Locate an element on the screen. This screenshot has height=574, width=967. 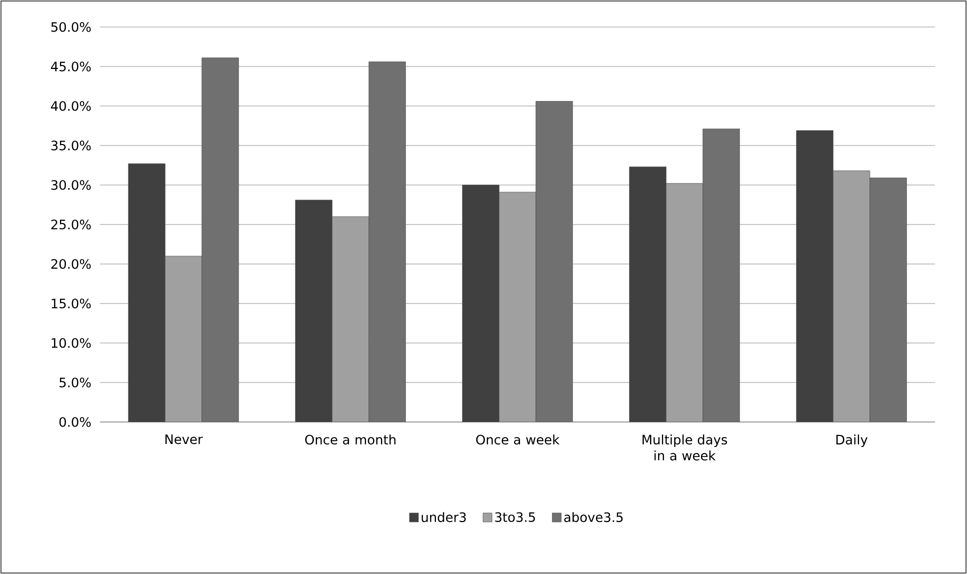
y-tick-label: 20.0% is located at coordinates (71, 264).